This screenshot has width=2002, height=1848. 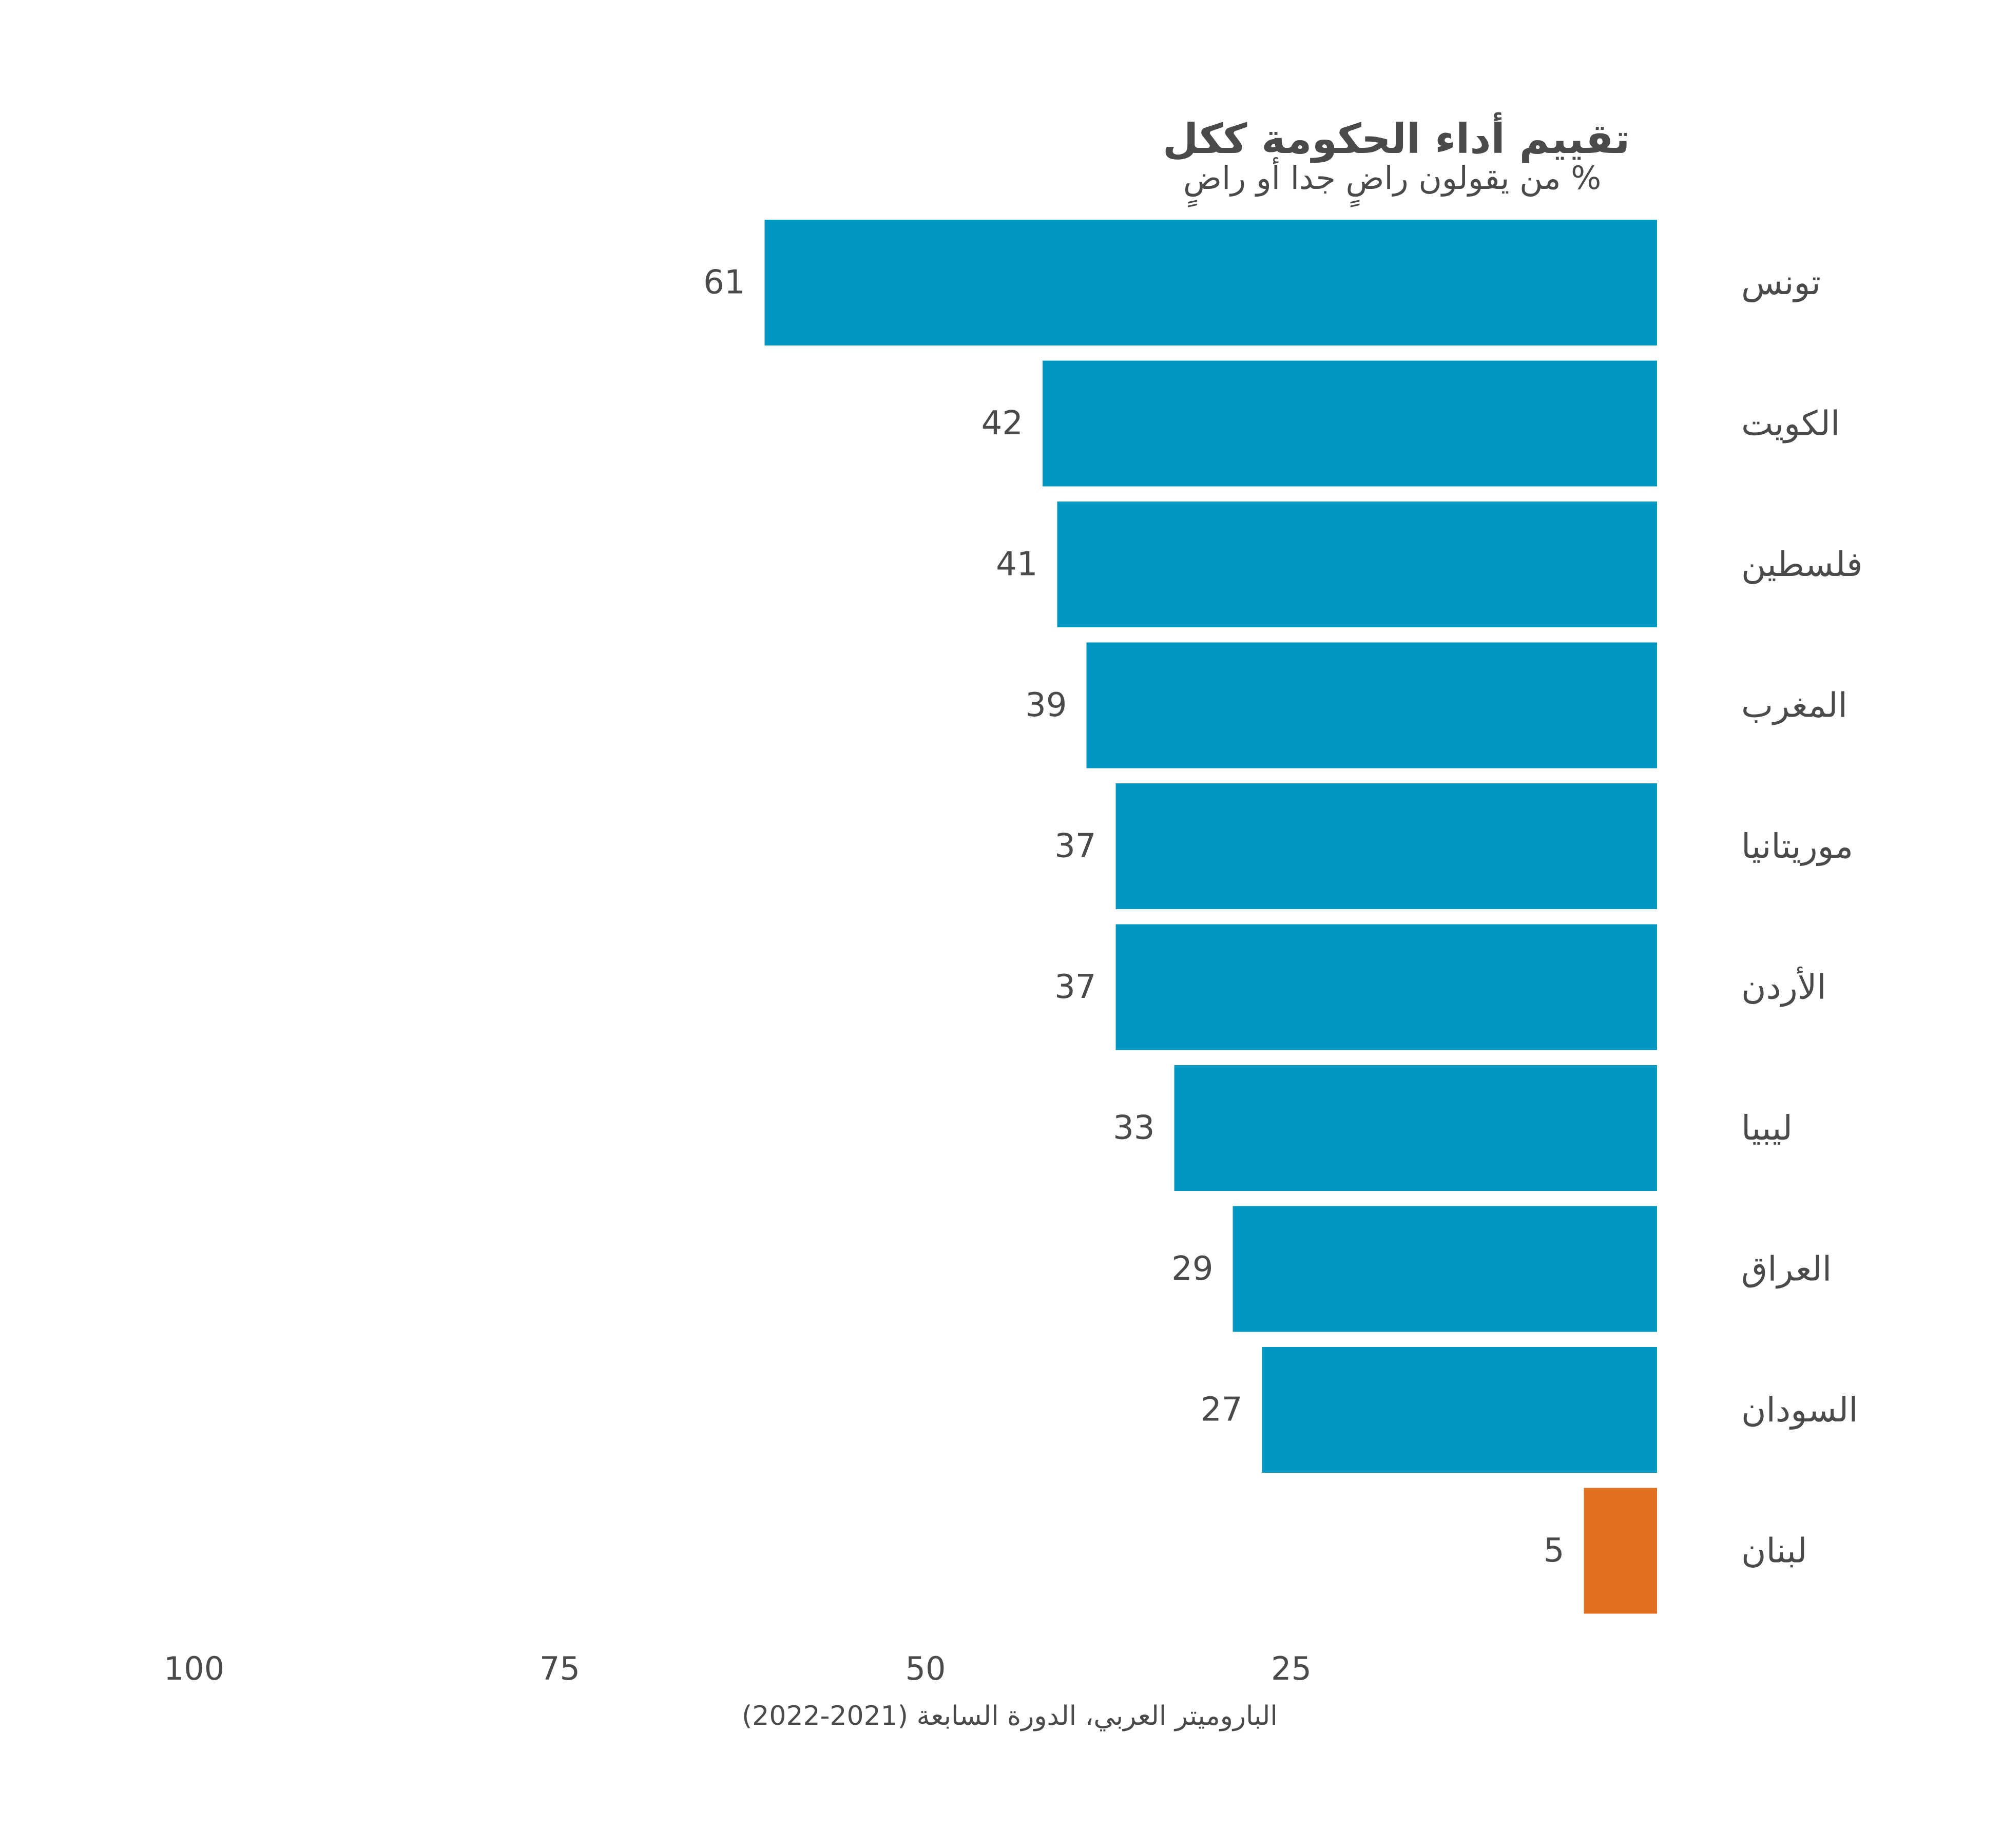 What do you see at coordinates (1046, 705) in the screenshot?
I see `value-label: 39` at bounding box center [1046, 705].